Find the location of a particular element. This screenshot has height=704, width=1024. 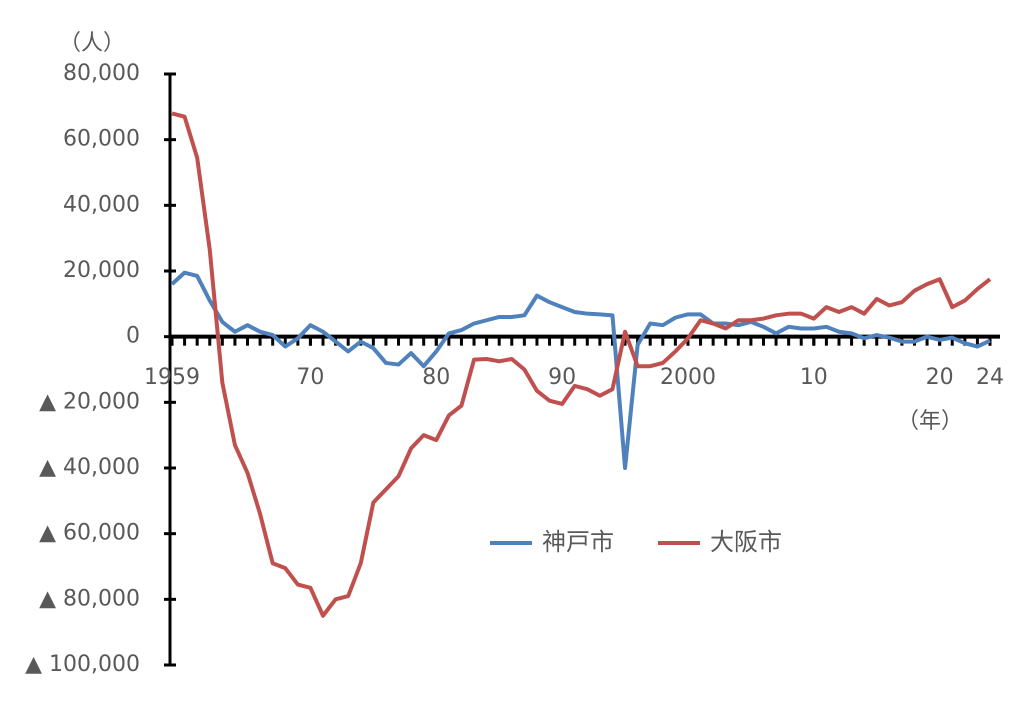

x-tick-label: 10 is located at coordinates (814, 377).